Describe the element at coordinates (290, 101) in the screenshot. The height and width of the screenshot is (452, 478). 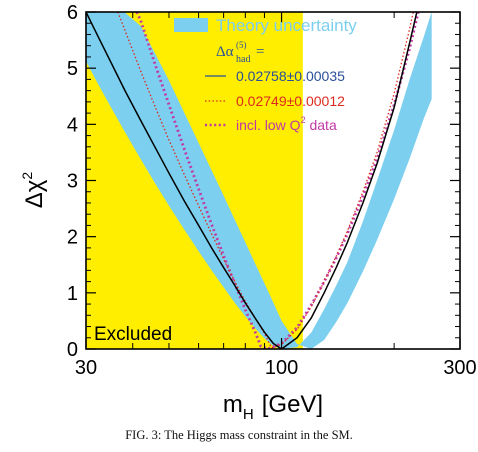
I see `legend-label-alt: 0.02749±0.00012` at that location.